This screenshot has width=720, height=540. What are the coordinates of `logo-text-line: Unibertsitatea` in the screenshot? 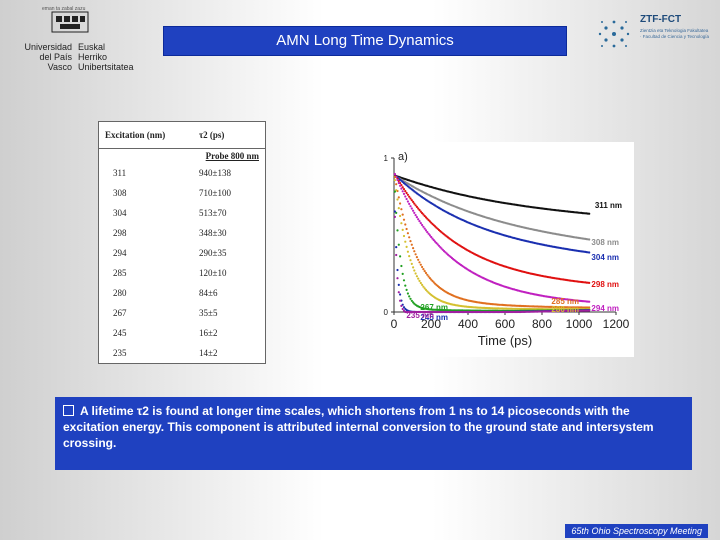 It's located at (106, 67).